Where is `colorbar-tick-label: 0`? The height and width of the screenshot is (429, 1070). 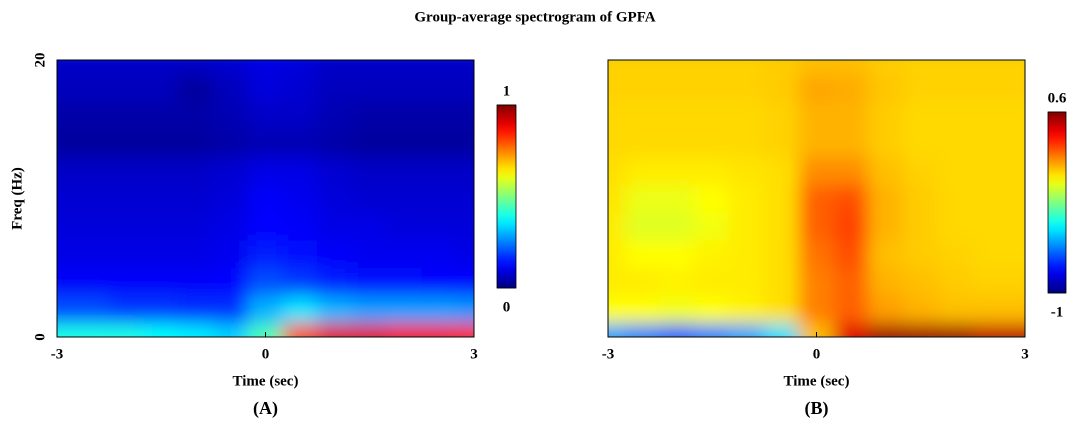
colorbar-tick-label: 0 is located at coordinates (507, 307).